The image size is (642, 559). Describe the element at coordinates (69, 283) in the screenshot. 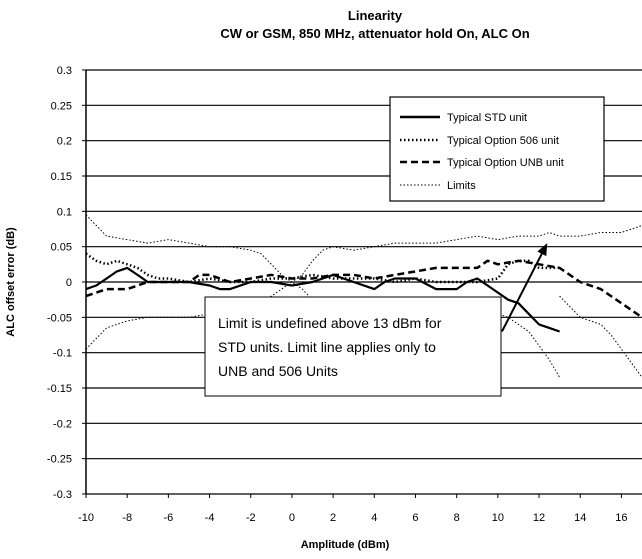

I see `y-tick-label: 0` at that location.